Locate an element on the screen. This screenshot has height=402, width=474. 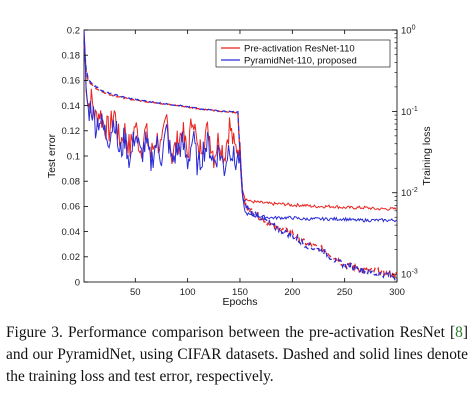
y-left-tick-label: 0.06 is located at coordinates (71, 207).